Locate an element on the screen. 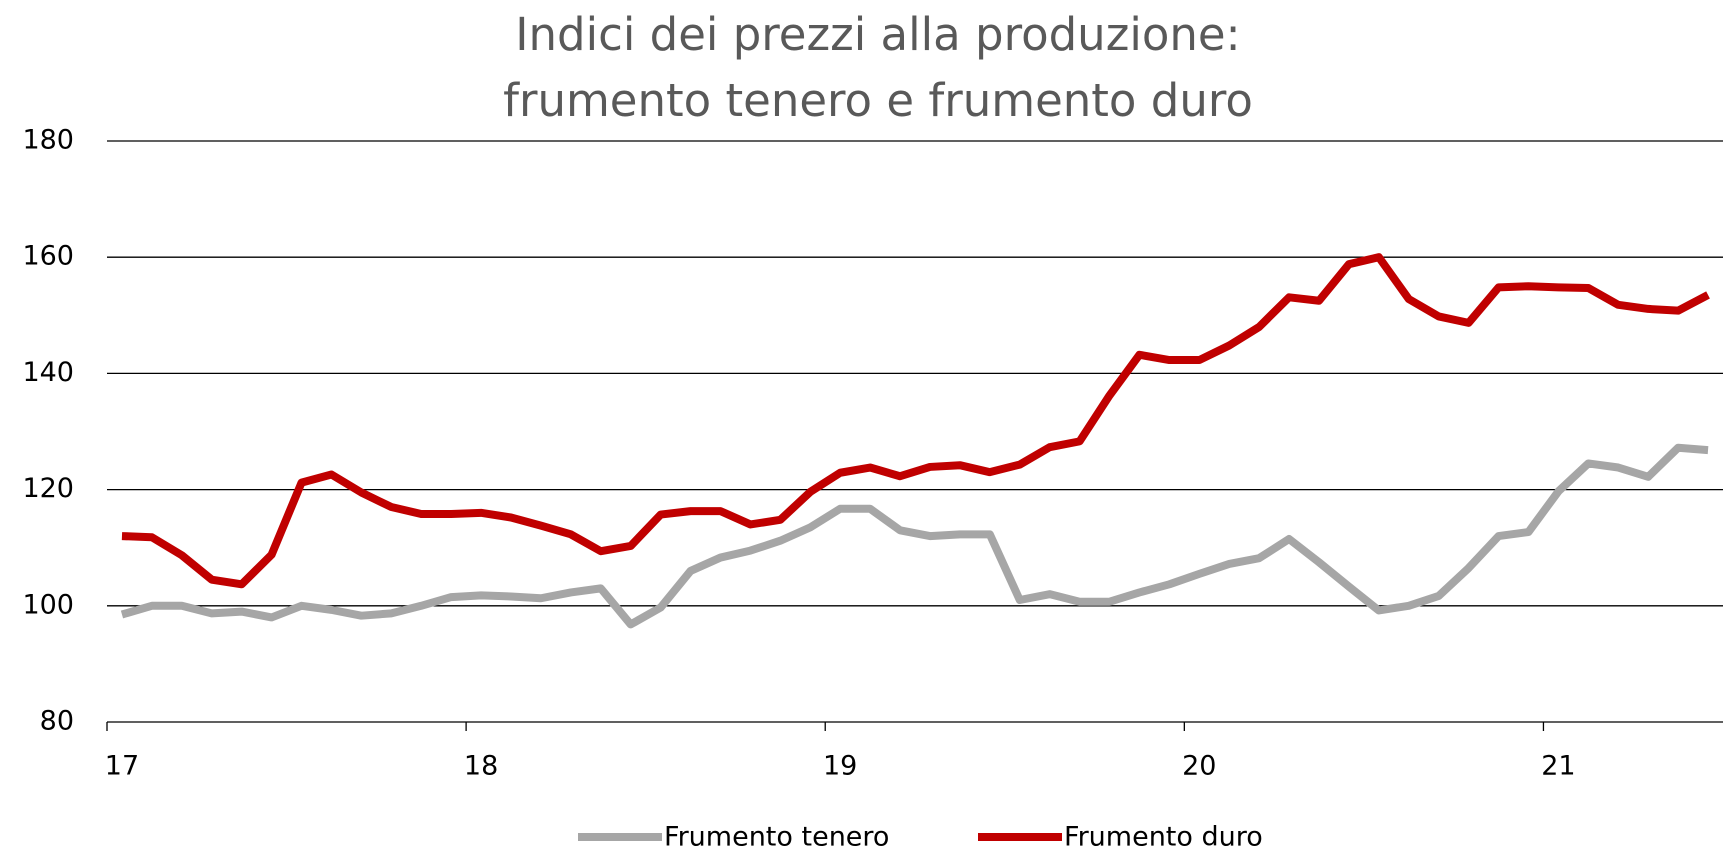 The height and width of the screenshot is (854, 1723). x-tick-label: 21 is located at coordinates (1558, 766).